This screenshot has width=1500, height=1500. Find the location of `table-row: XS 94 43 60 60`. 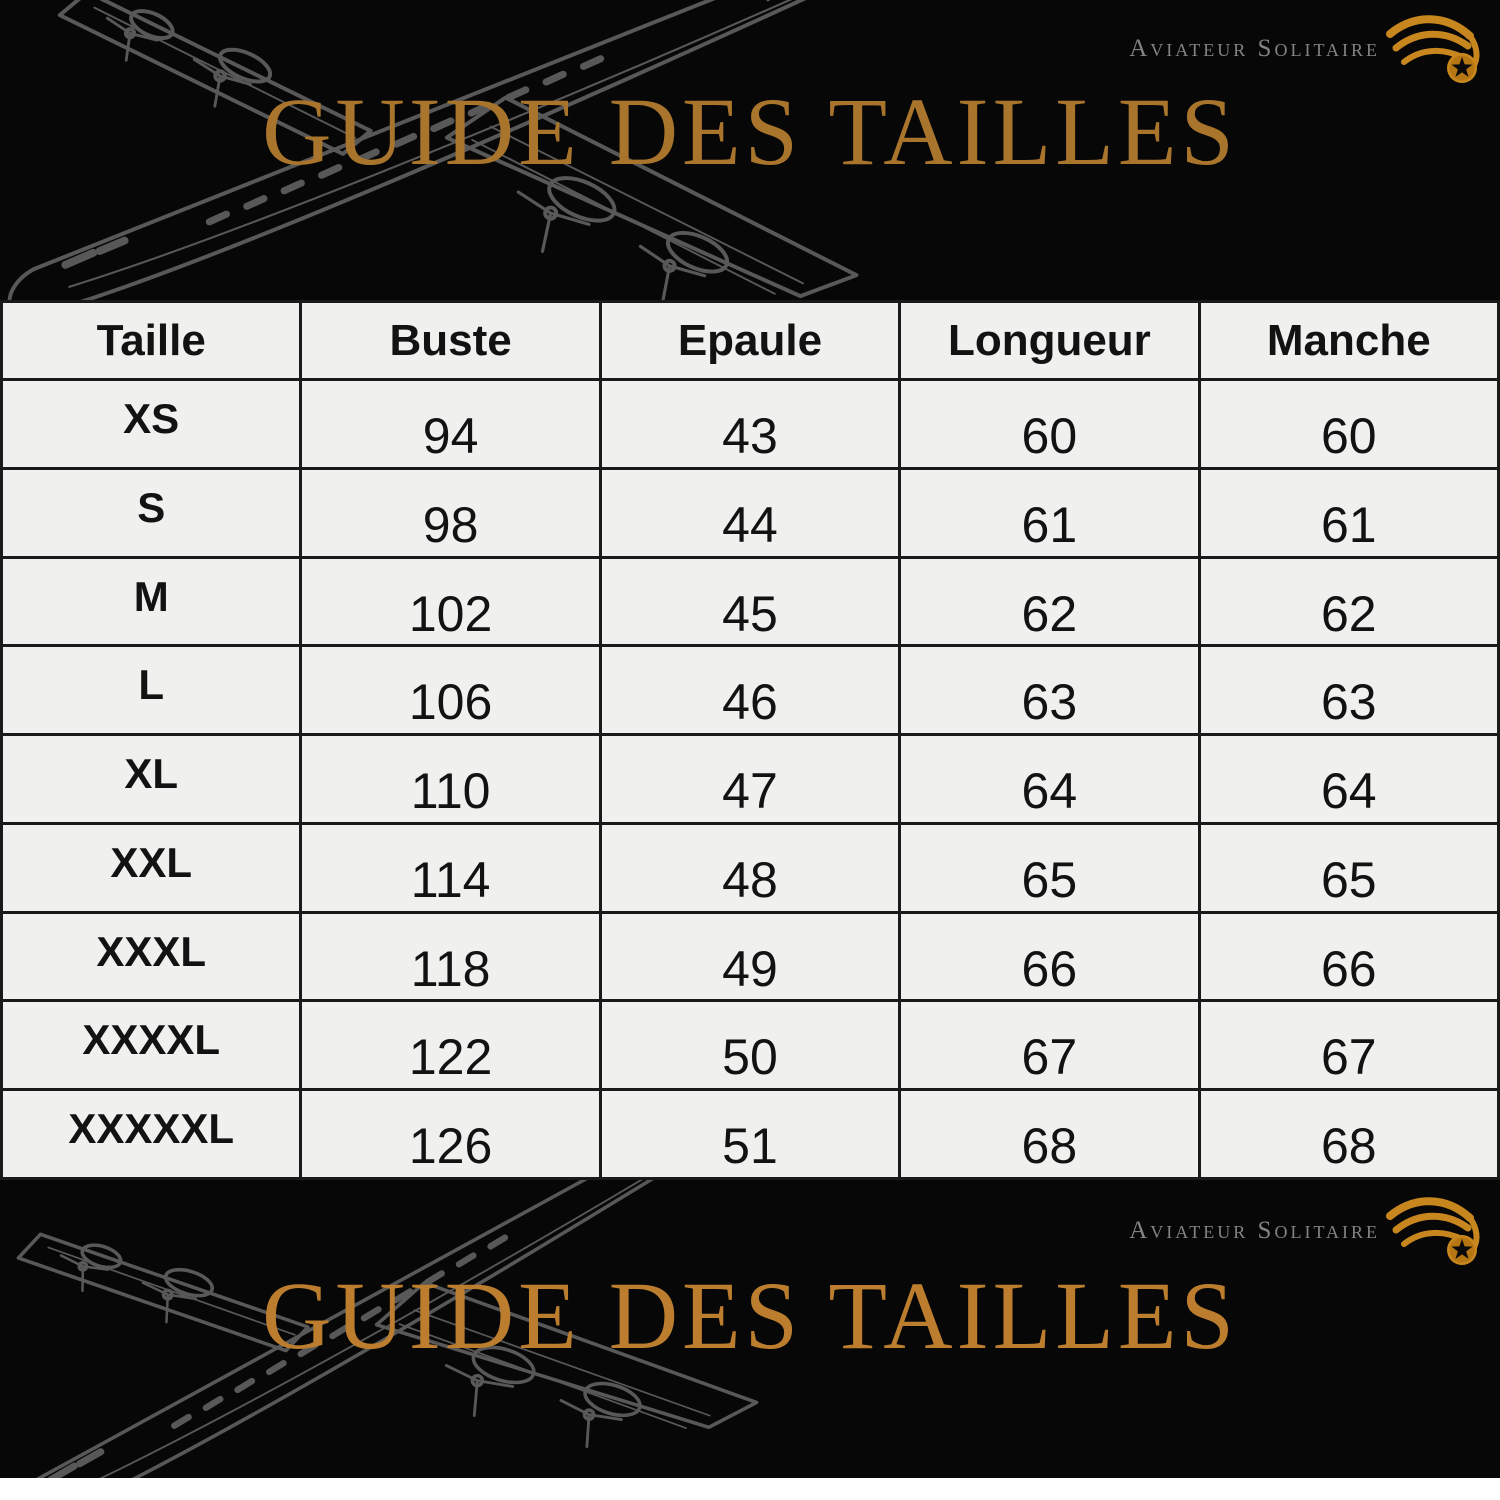

table-row: XS 94 43 60 60 is located at coordinates (750, 424).